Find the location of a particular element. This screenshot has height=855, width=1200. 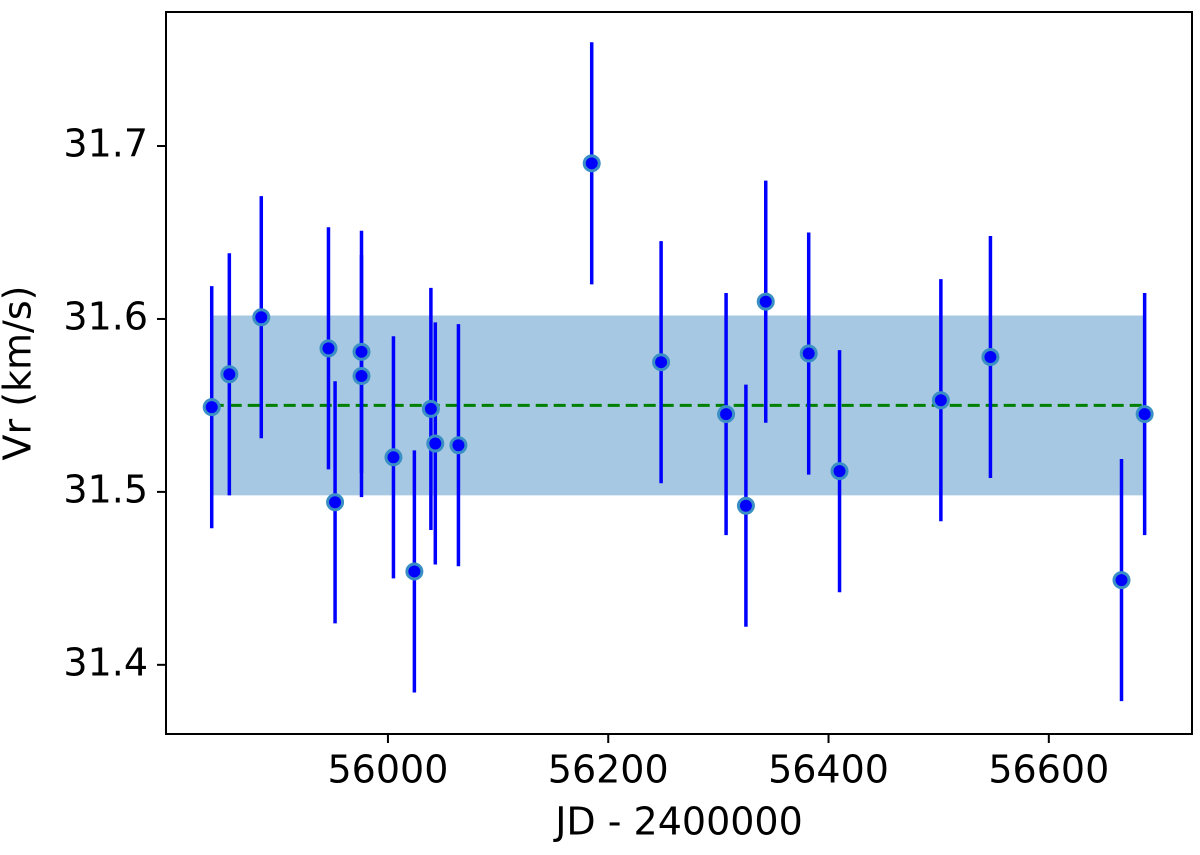

y-tick-label: 31.7 is located at coordinates (105, 144).